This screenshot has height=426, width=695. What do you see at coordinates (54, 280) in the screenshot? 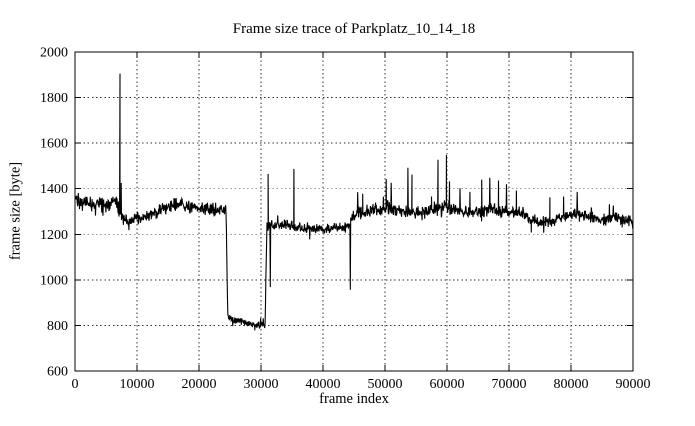
I see `y-tick-label: 1000` at bounding box center [54, 280].